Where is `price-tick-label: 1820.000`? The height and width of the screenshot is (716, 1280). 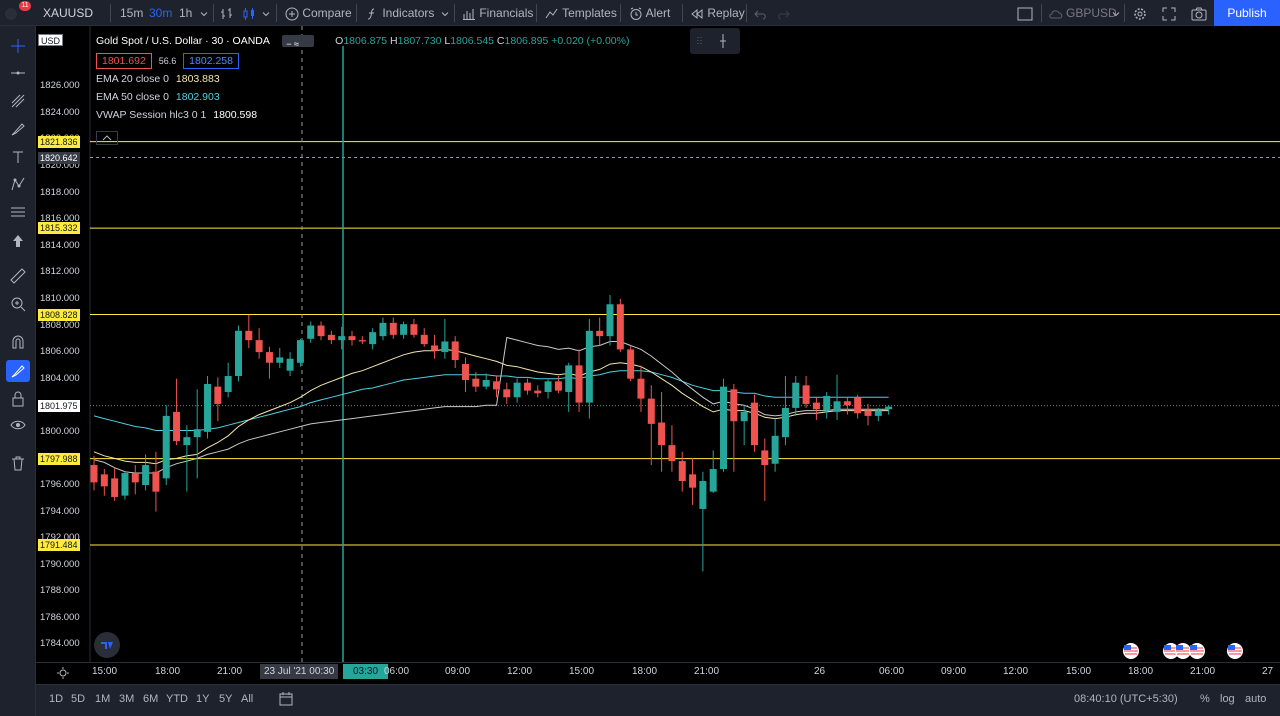 price-tick-label: 1820.000 is located at coordinates (60, 166).